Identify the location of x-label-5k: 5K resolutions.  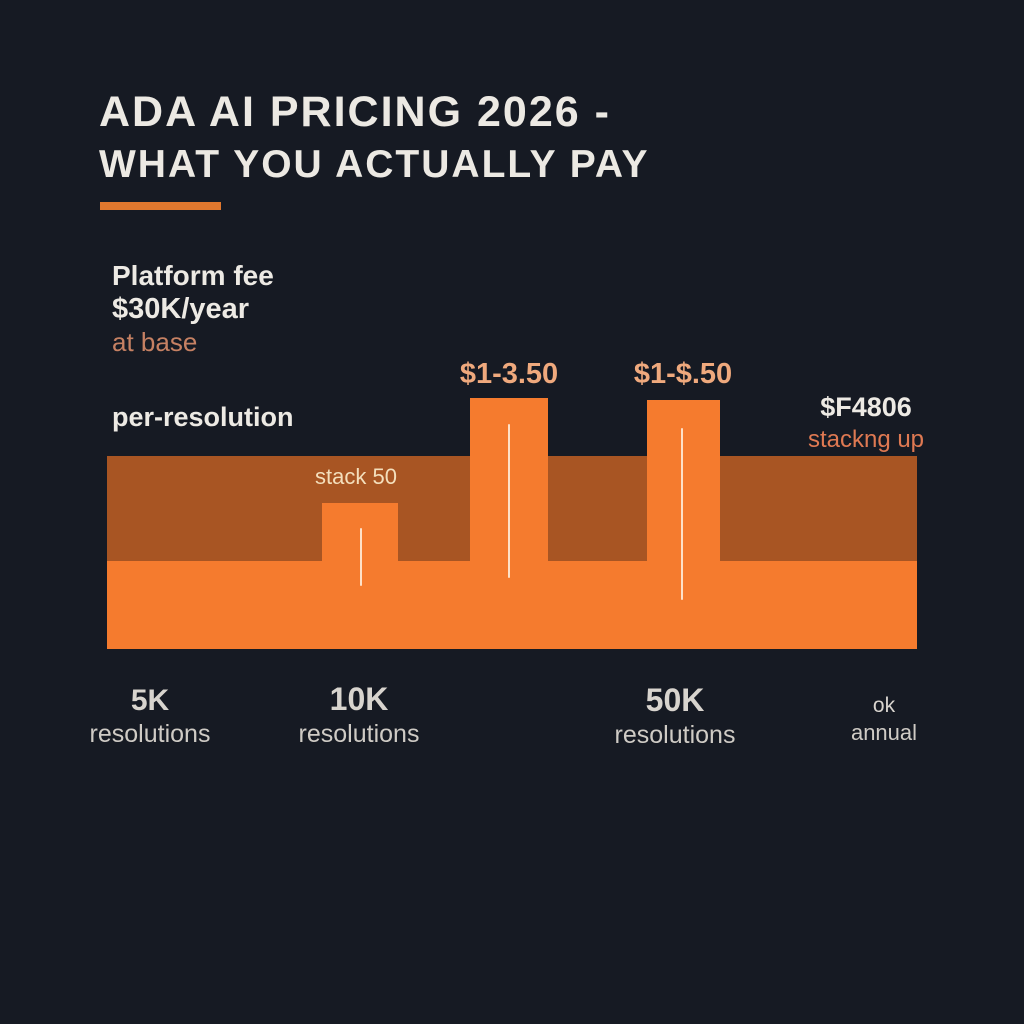
(150, 716).